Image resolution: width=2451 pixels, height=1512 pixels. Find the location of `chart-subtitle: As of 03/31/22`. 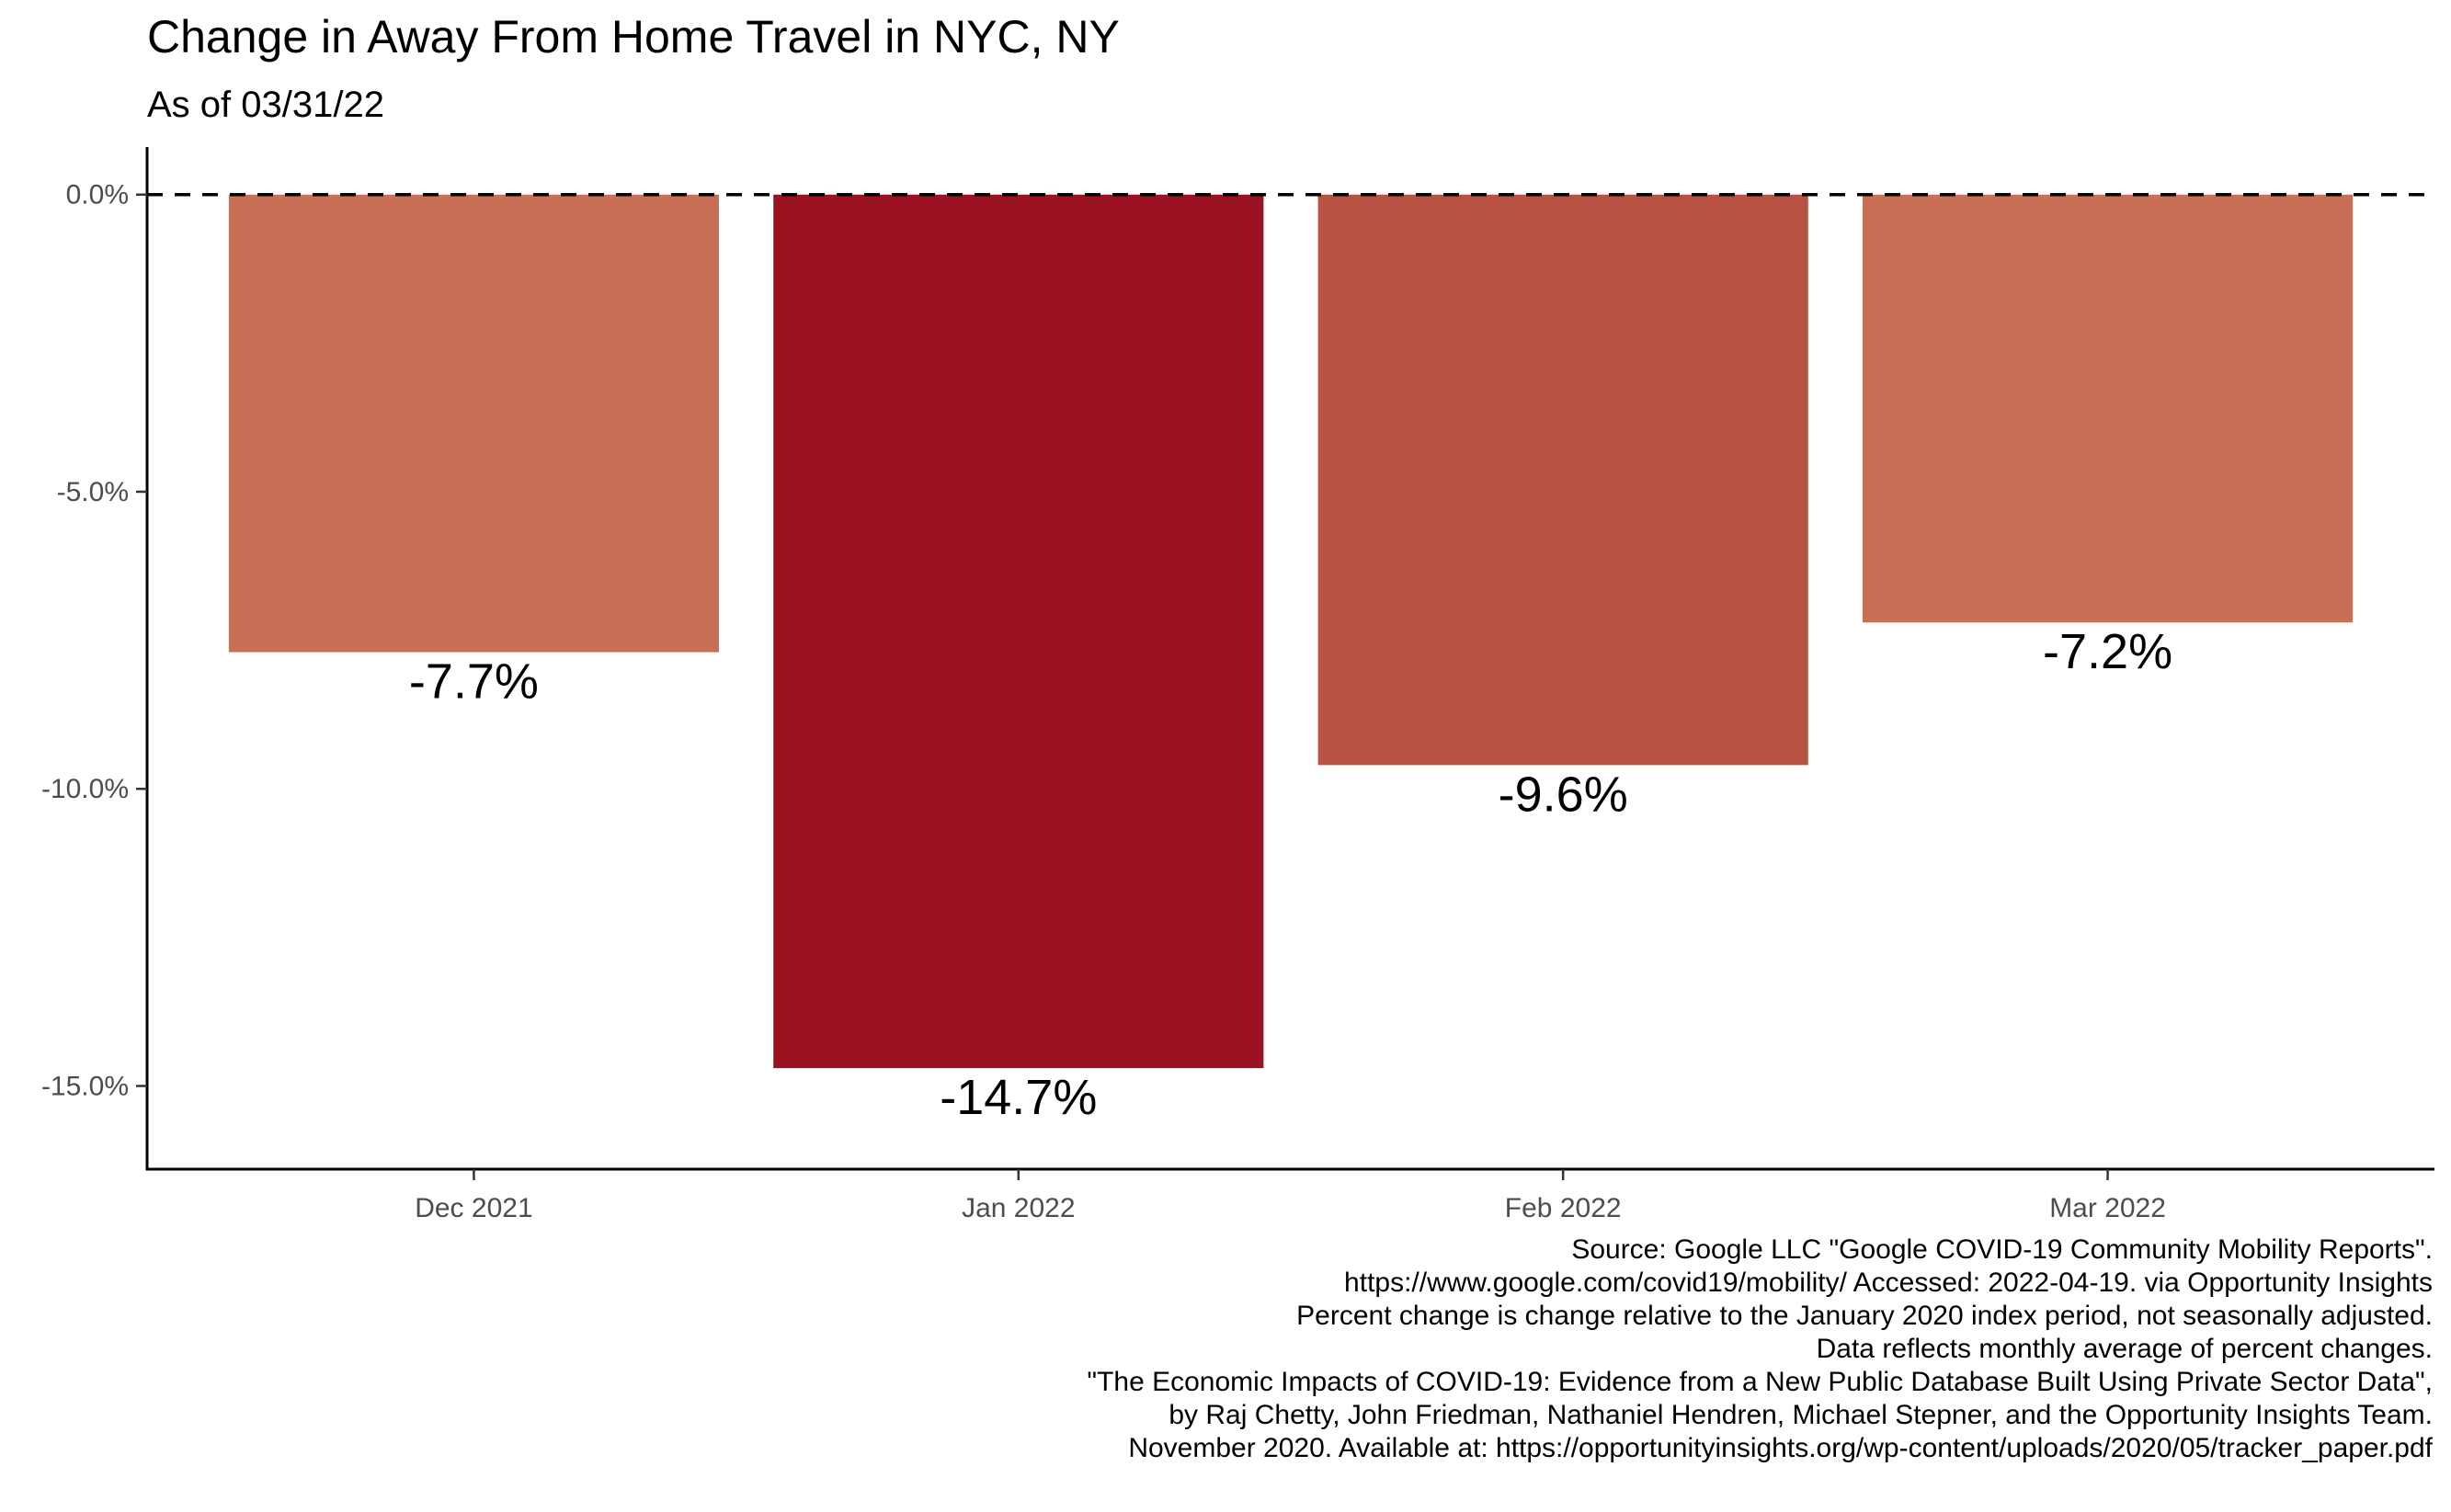

chart-subtitle: As of 03/31/22 is located at coordinates (265, 105).